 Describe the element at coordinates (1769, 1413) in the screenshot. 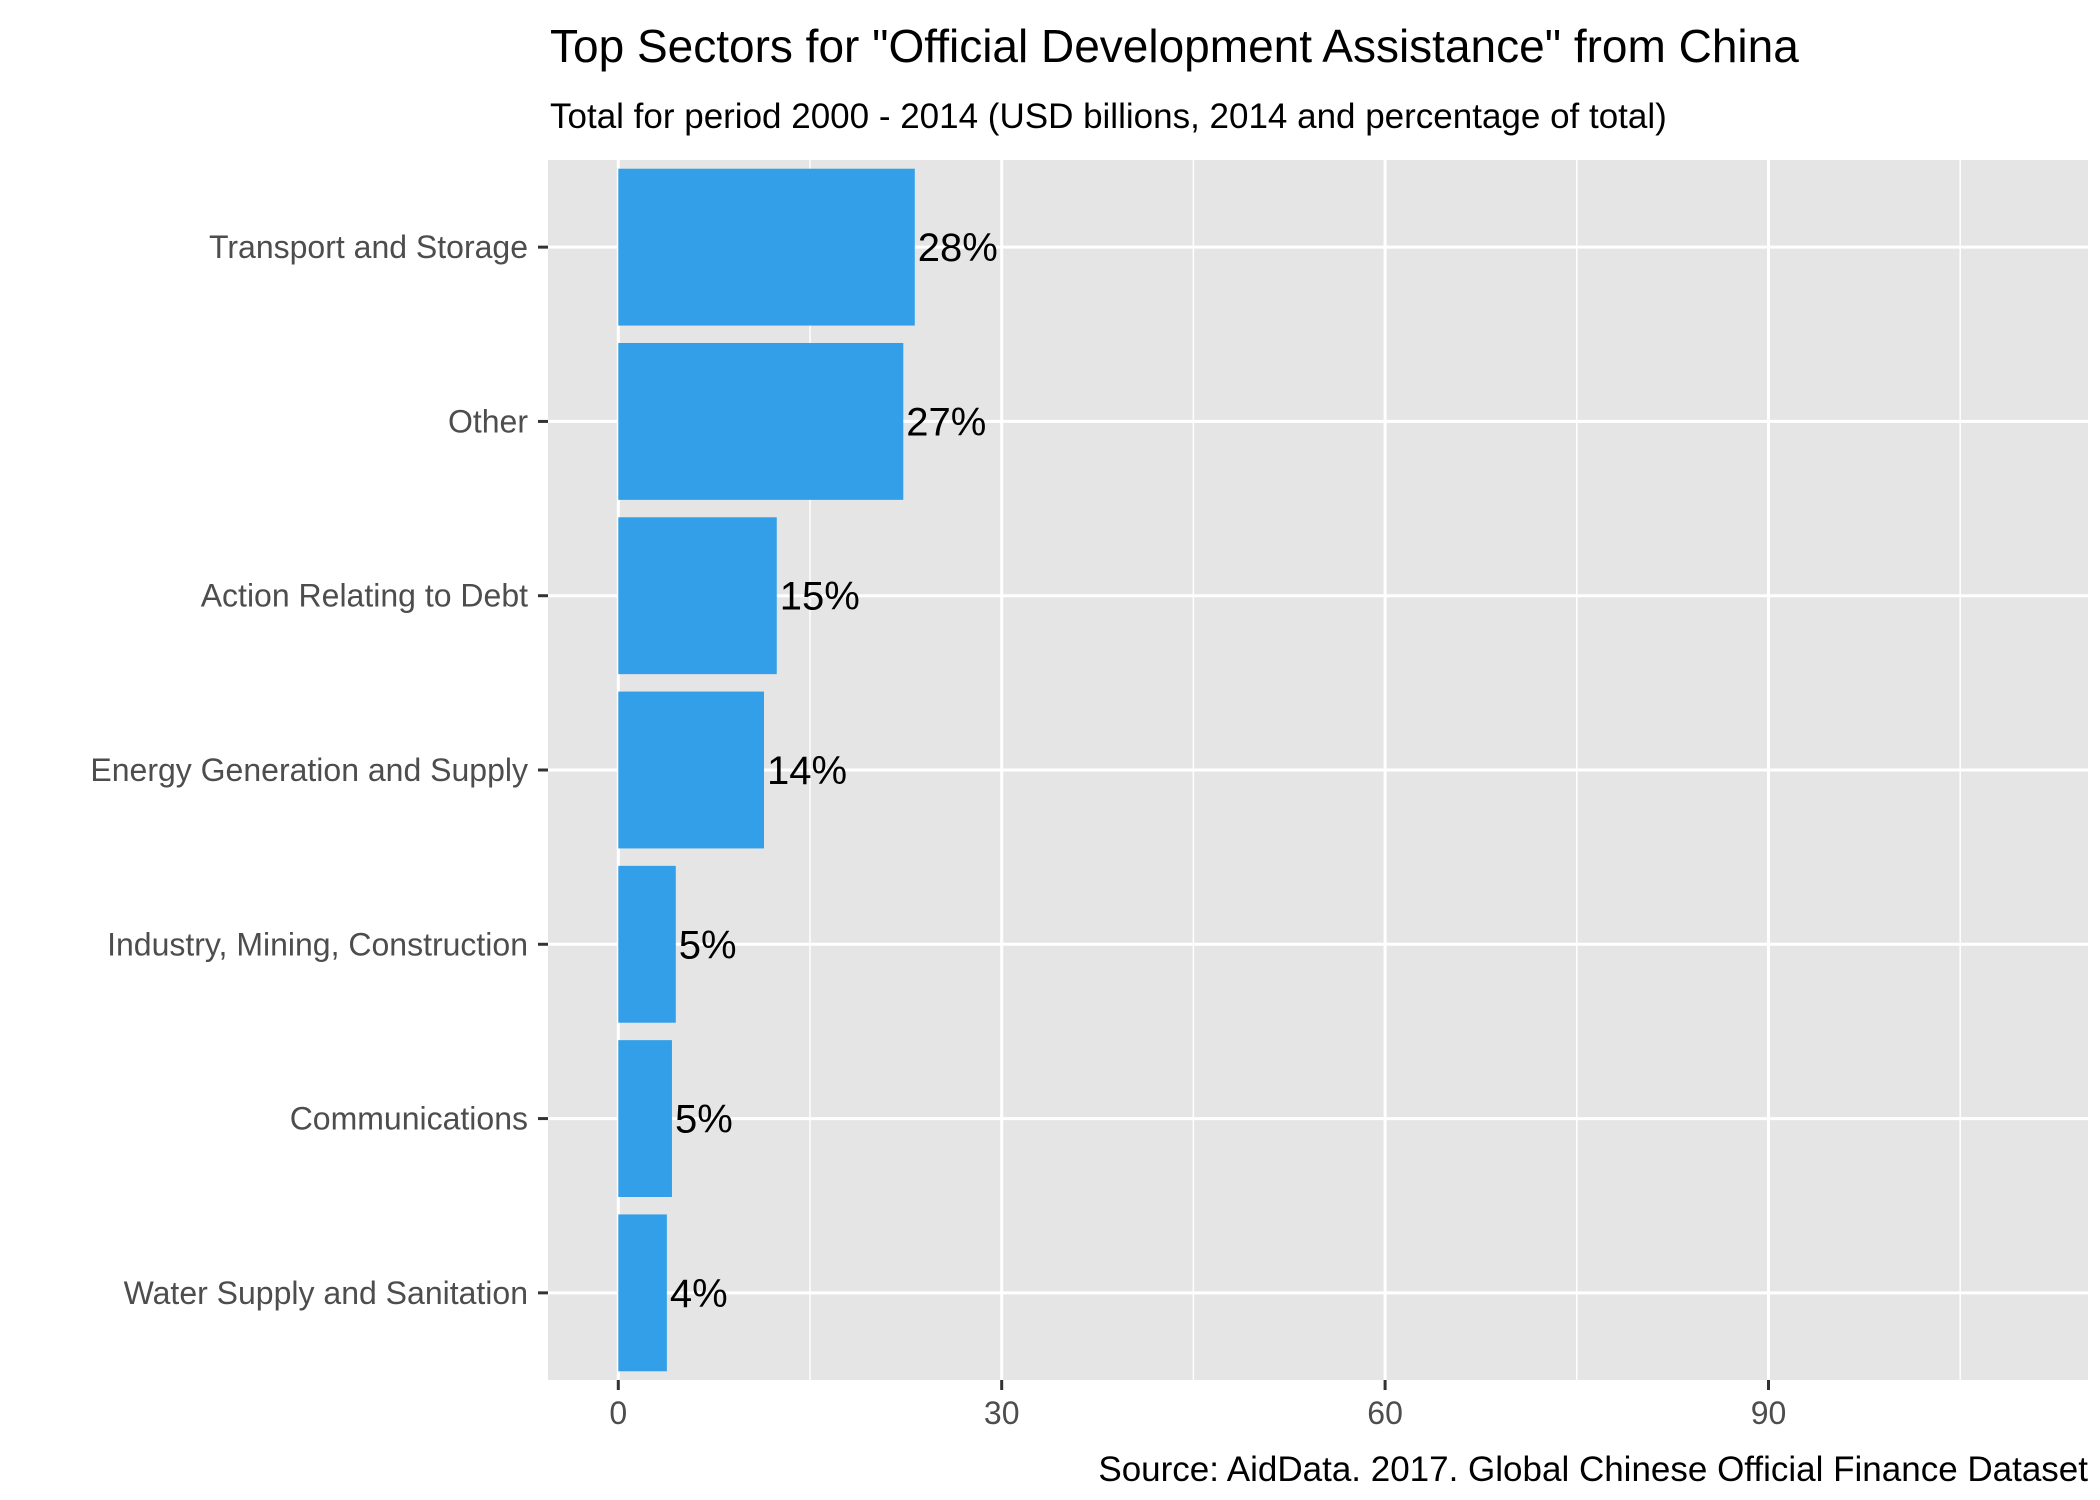

I see `x-tick-label: 90` at that location.